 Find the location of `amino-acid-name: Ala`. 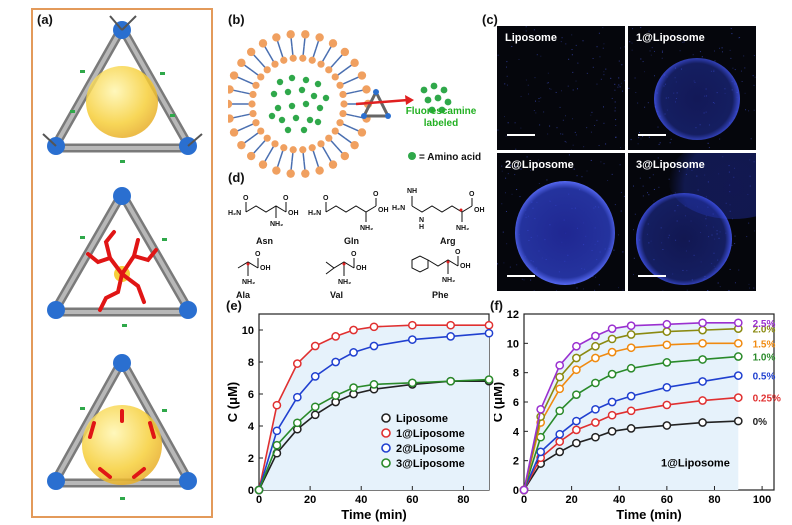

amino-acid-name: Ala is located at coordinates (243, 295).